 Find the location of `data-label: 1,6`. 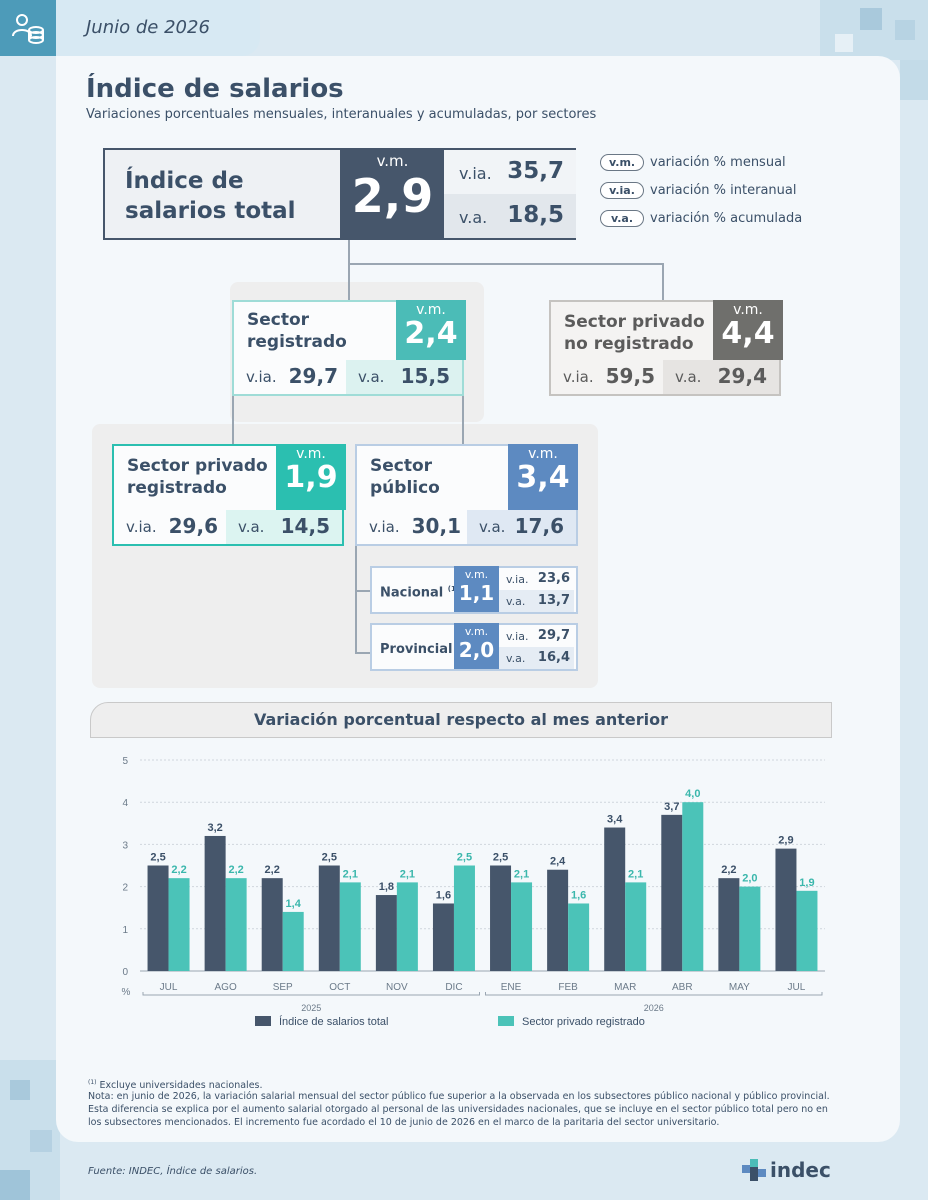

data-label: 1,6 is located at coordinates (443, 895).